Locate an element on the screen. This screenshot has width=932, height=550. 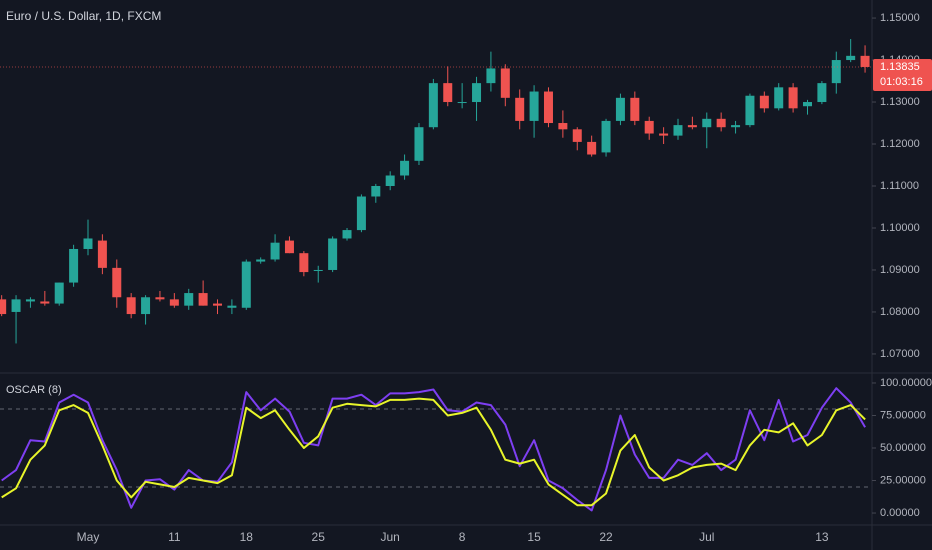
x-tick-label: 18 is located at coordinates (247, 537).